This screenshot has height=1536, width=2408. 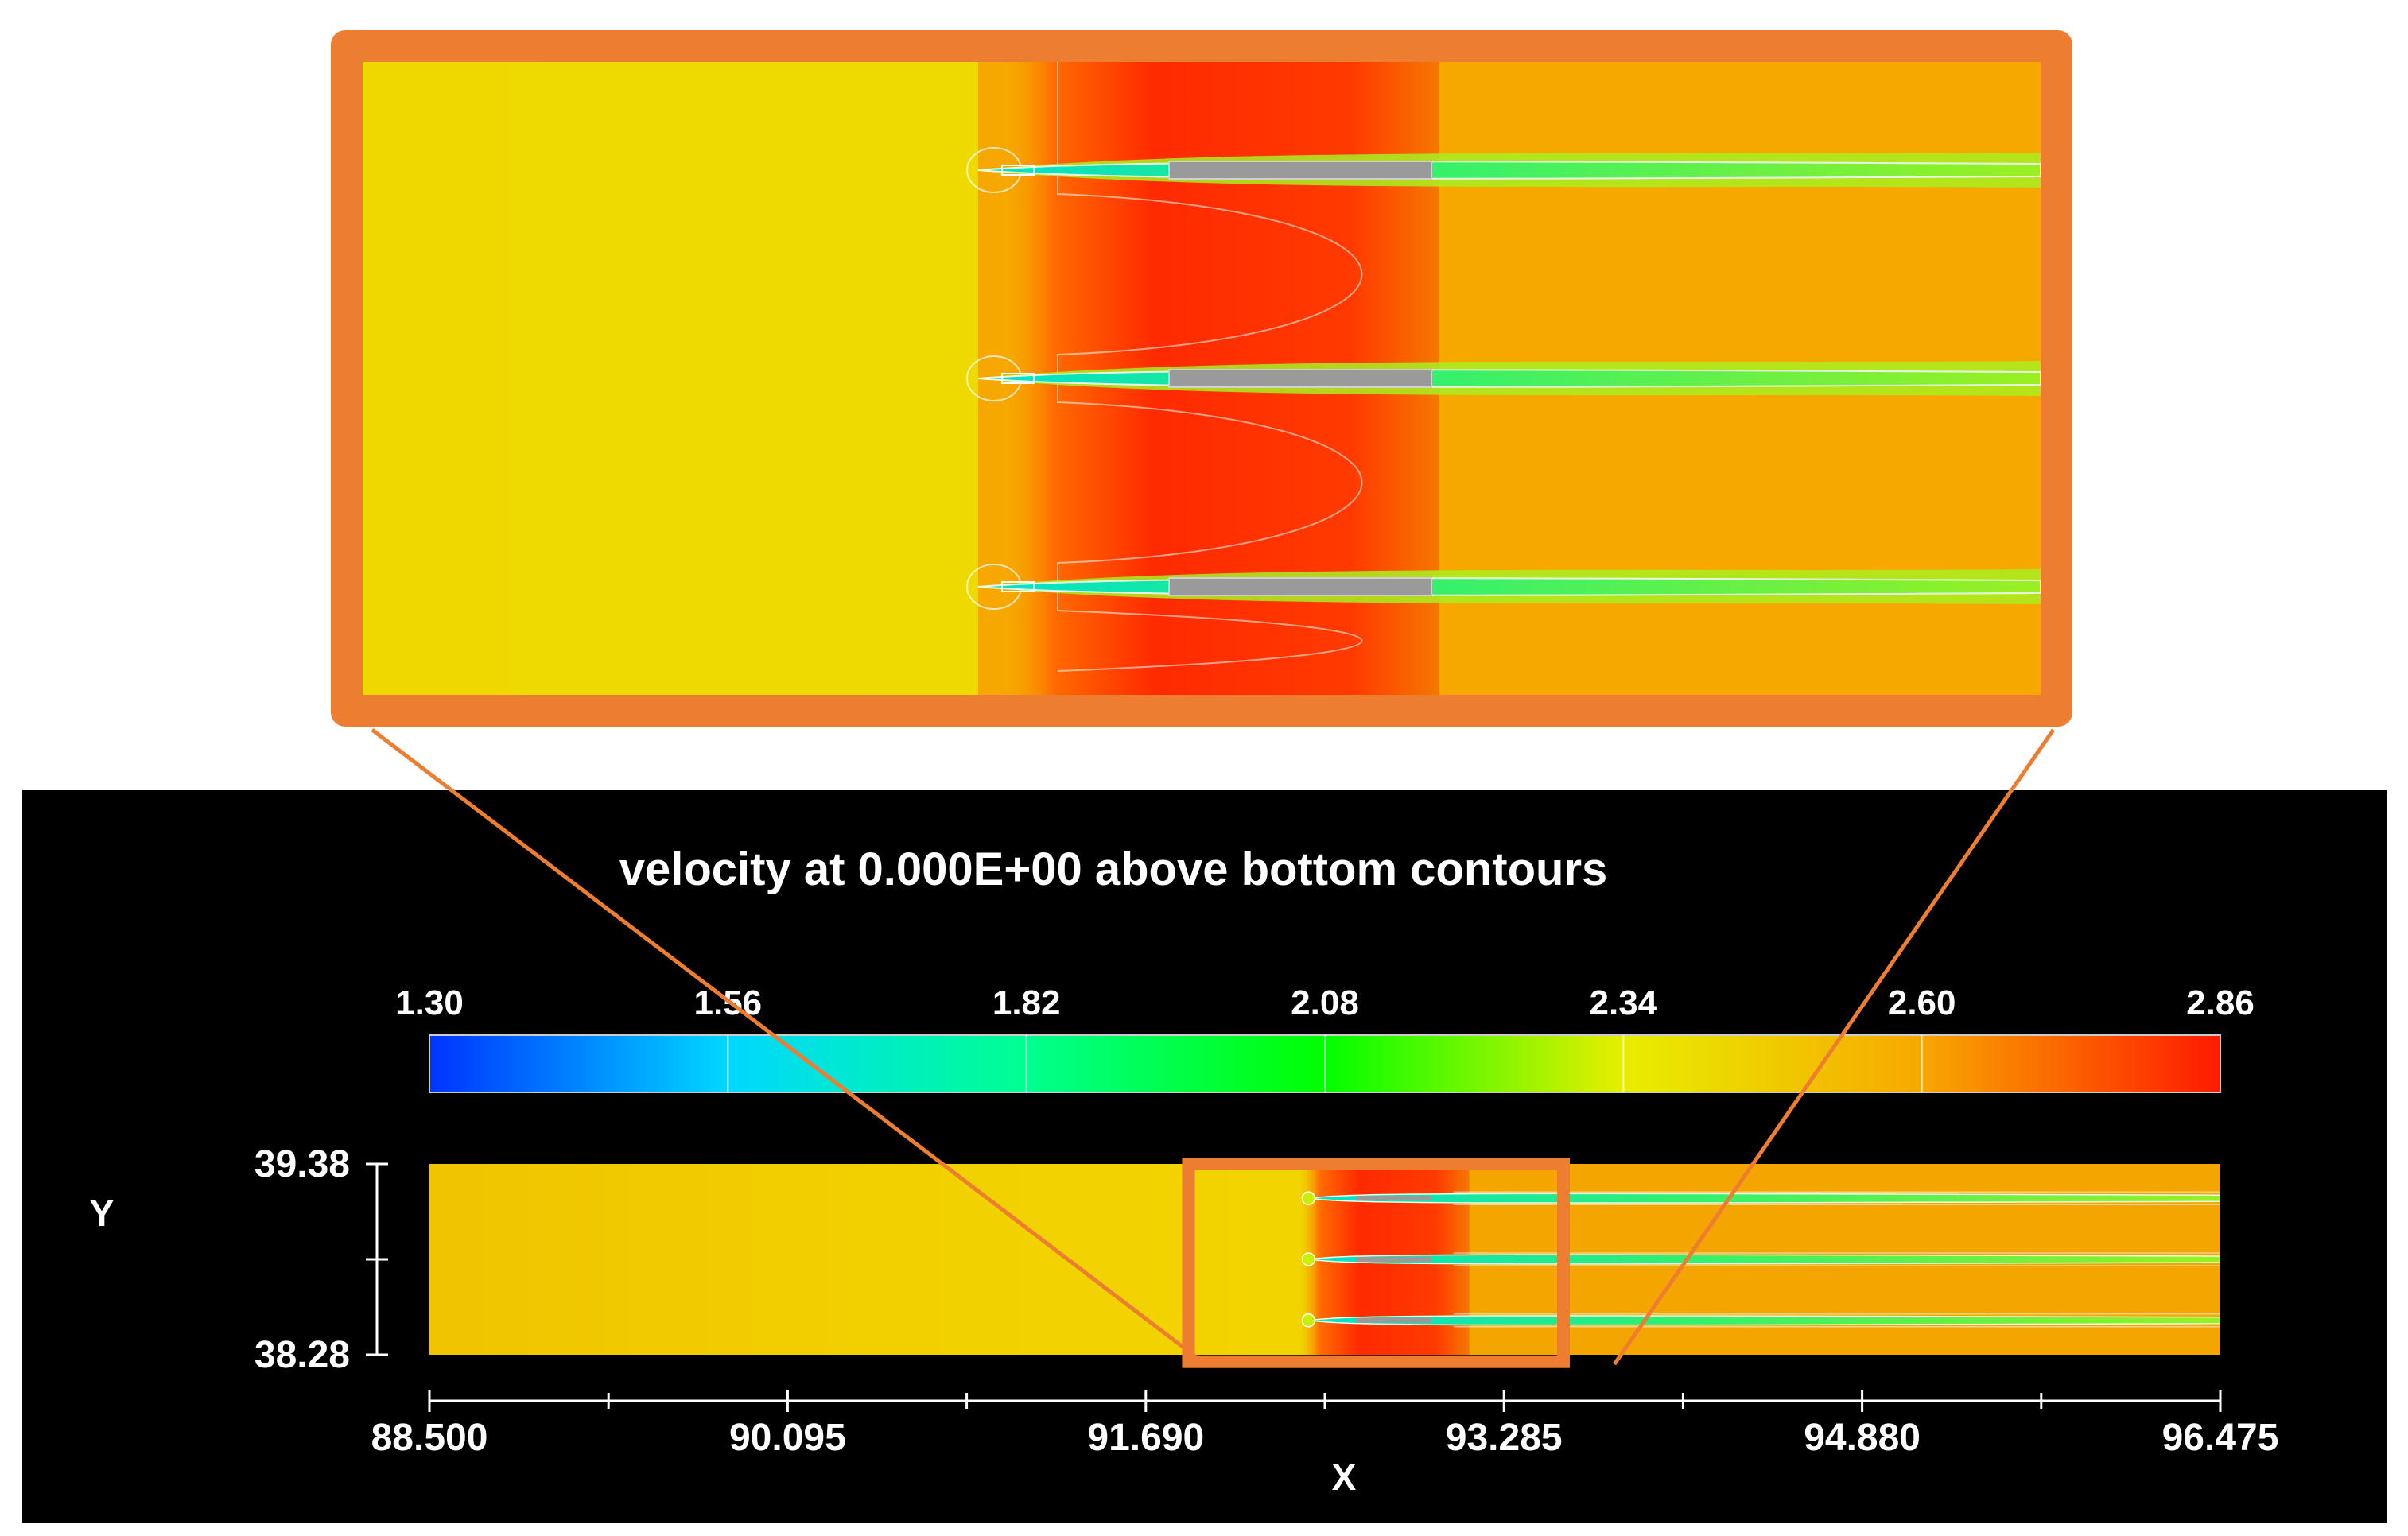 What do you see at coordinates (1210, 367) in the screenshot?
I see `zoom-contour-boundary` at bounding box center [1210, 367].